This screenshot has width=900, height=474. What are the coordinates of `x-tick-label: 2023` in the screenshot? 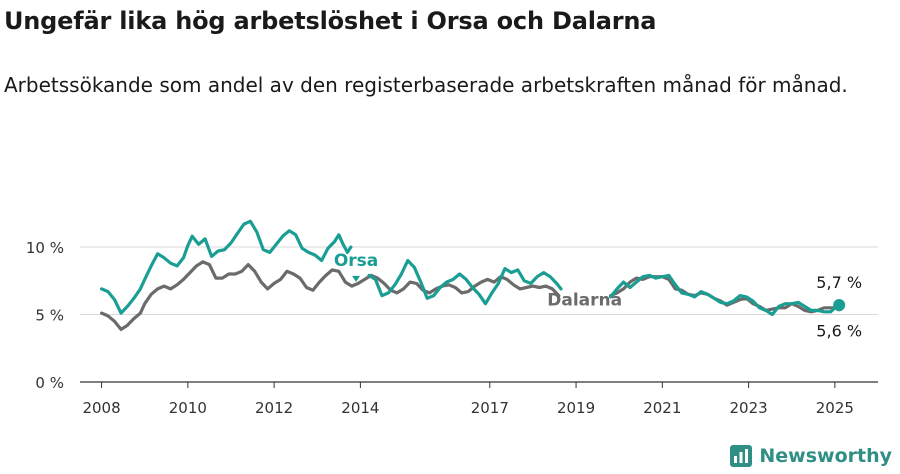 It's located at (749, 408).